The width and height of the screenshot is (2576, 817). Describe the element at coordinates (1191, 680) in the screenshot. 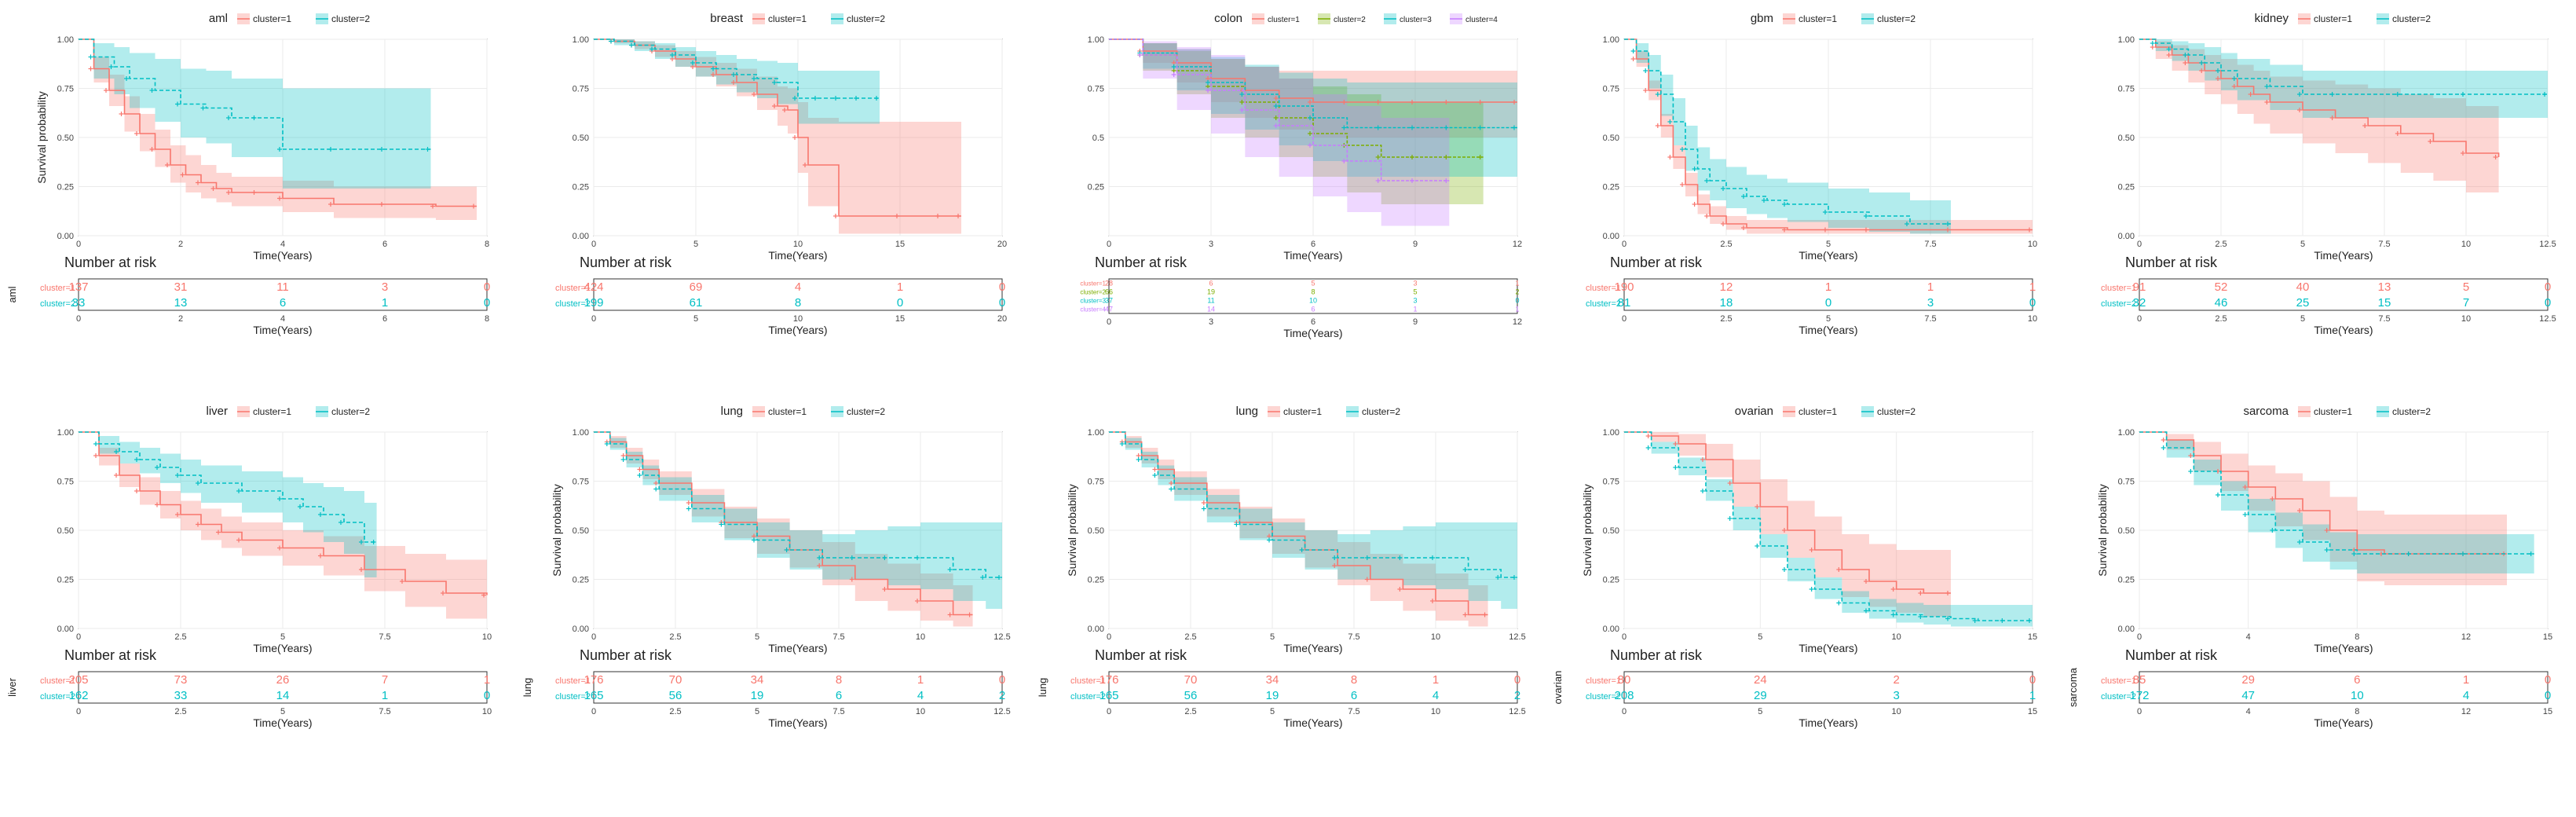

I see `risk-value: 70` at that location.